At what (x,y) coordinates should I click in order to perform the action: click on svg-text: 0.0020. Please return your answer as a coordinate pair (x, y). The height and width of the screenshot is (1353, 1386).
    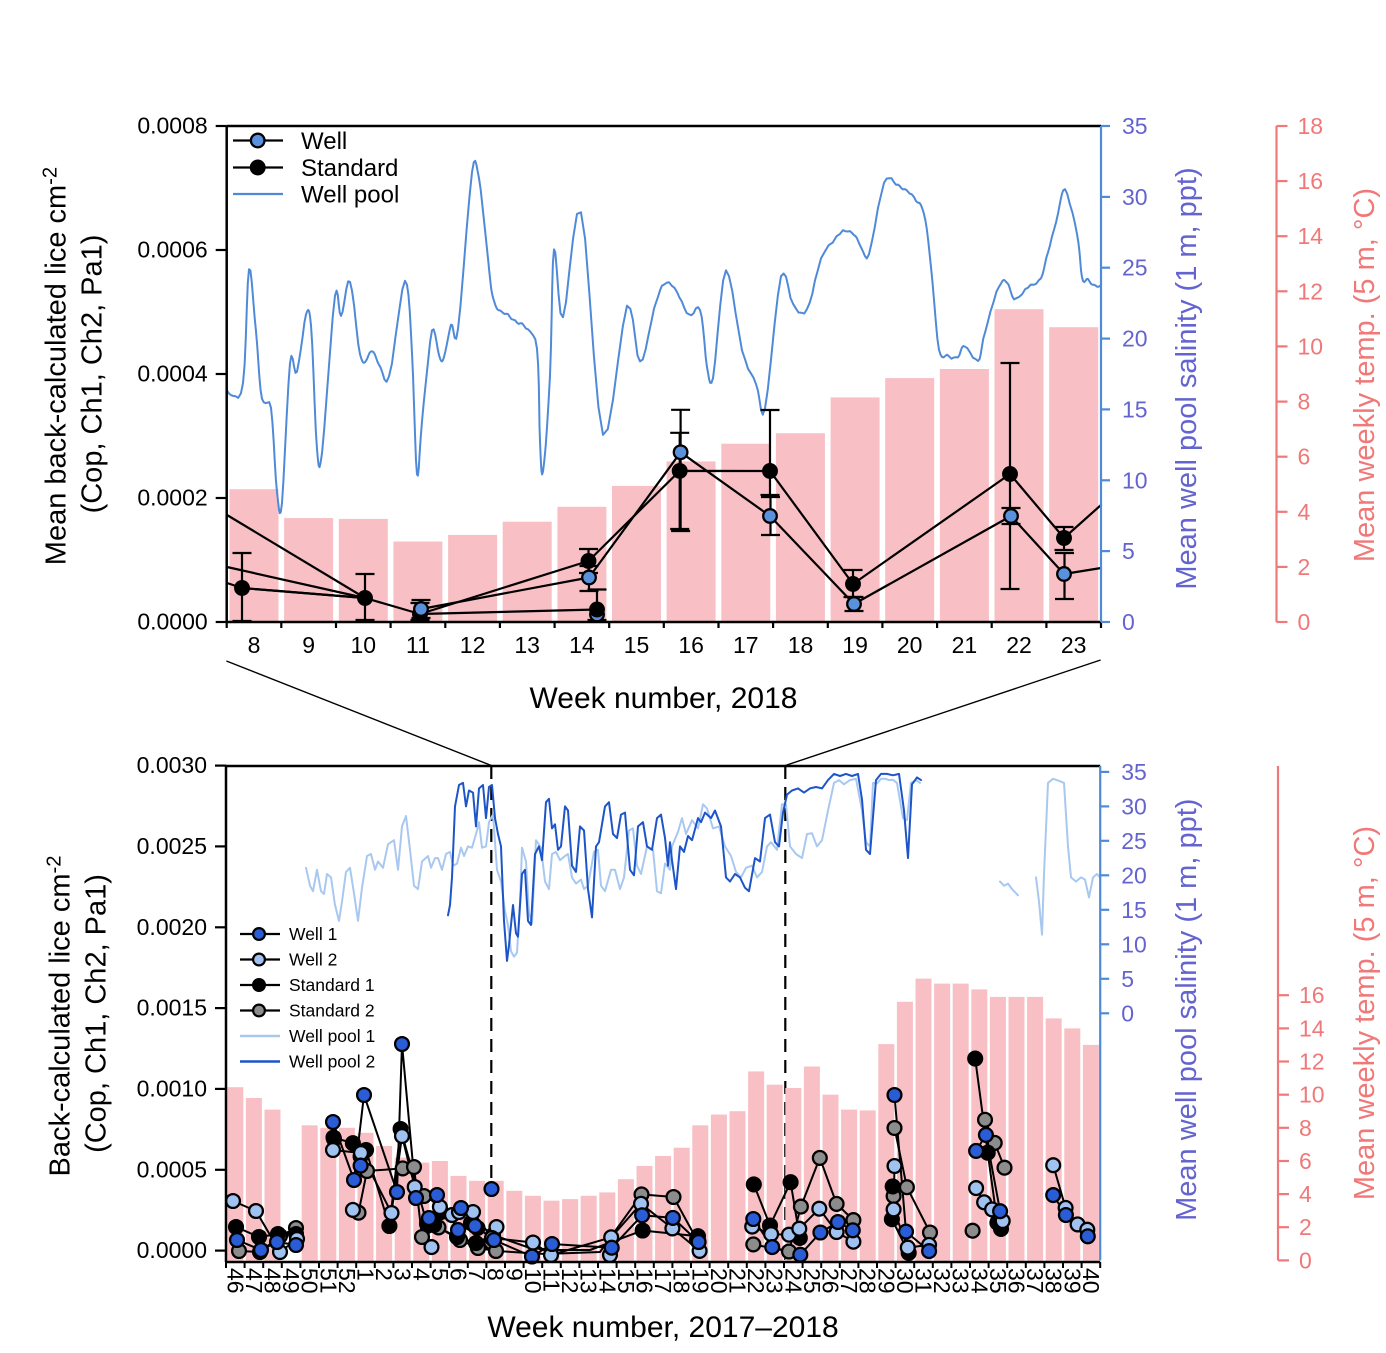
    Looking at the image, I should click on (172, 927).